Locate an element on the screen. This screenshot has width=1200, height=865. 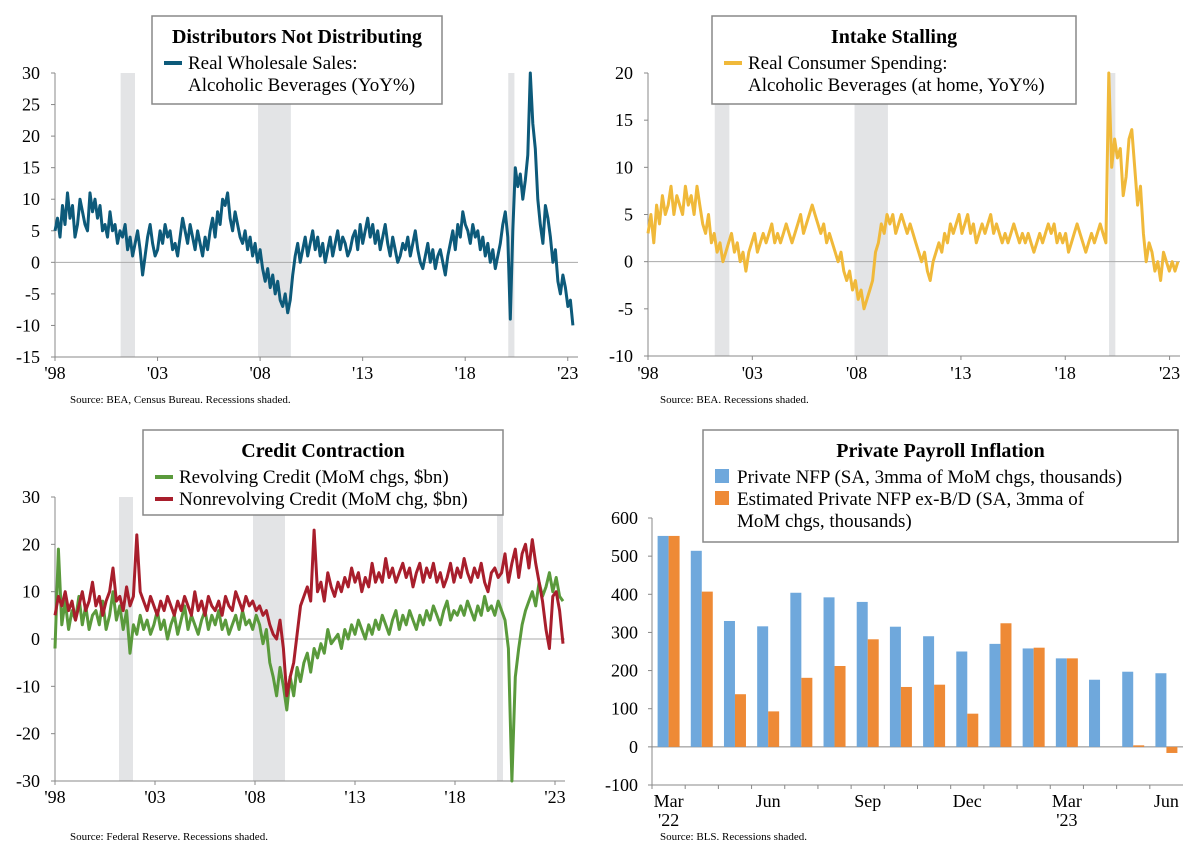
y-tick-label: -20 is located at coordinates (28, 734).